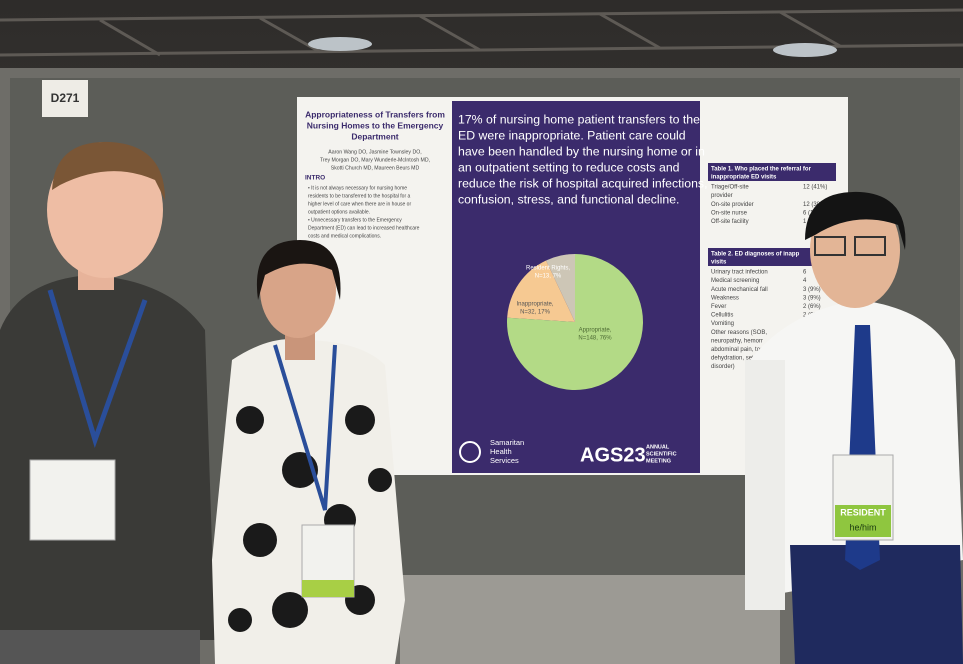 The height and width of the screenshot is (664, 963). Describe the element at coordinates (755, 255) in the screenshot. I see `table-title: Table 2. ED diagnoses of inapp` at that location.